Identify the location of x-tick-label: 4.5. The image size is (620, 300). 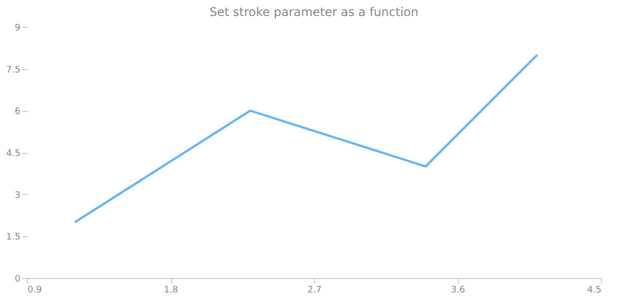
(594, 291).